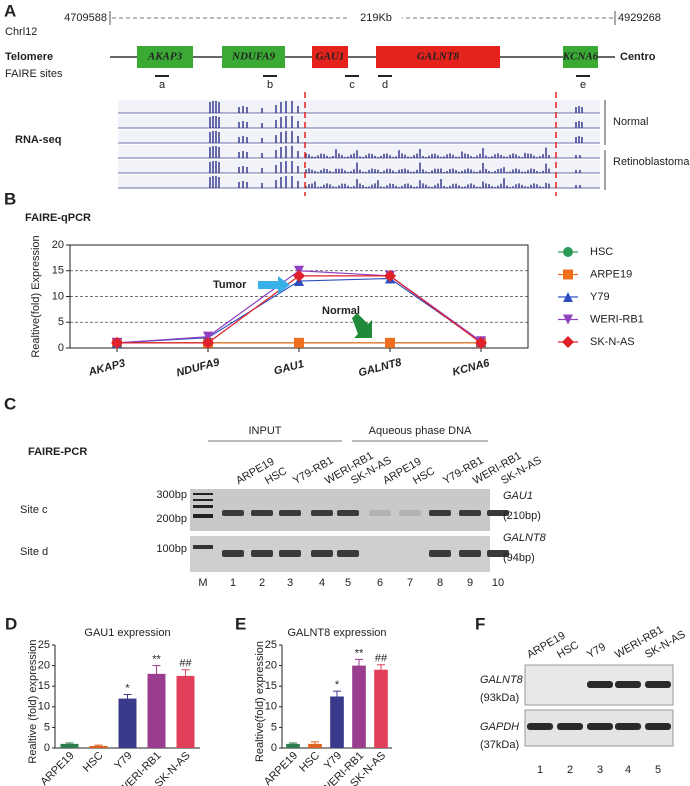 The height and width of the screenshot is (786, 690). I want to click on panel-label: D, so click(11, 623).